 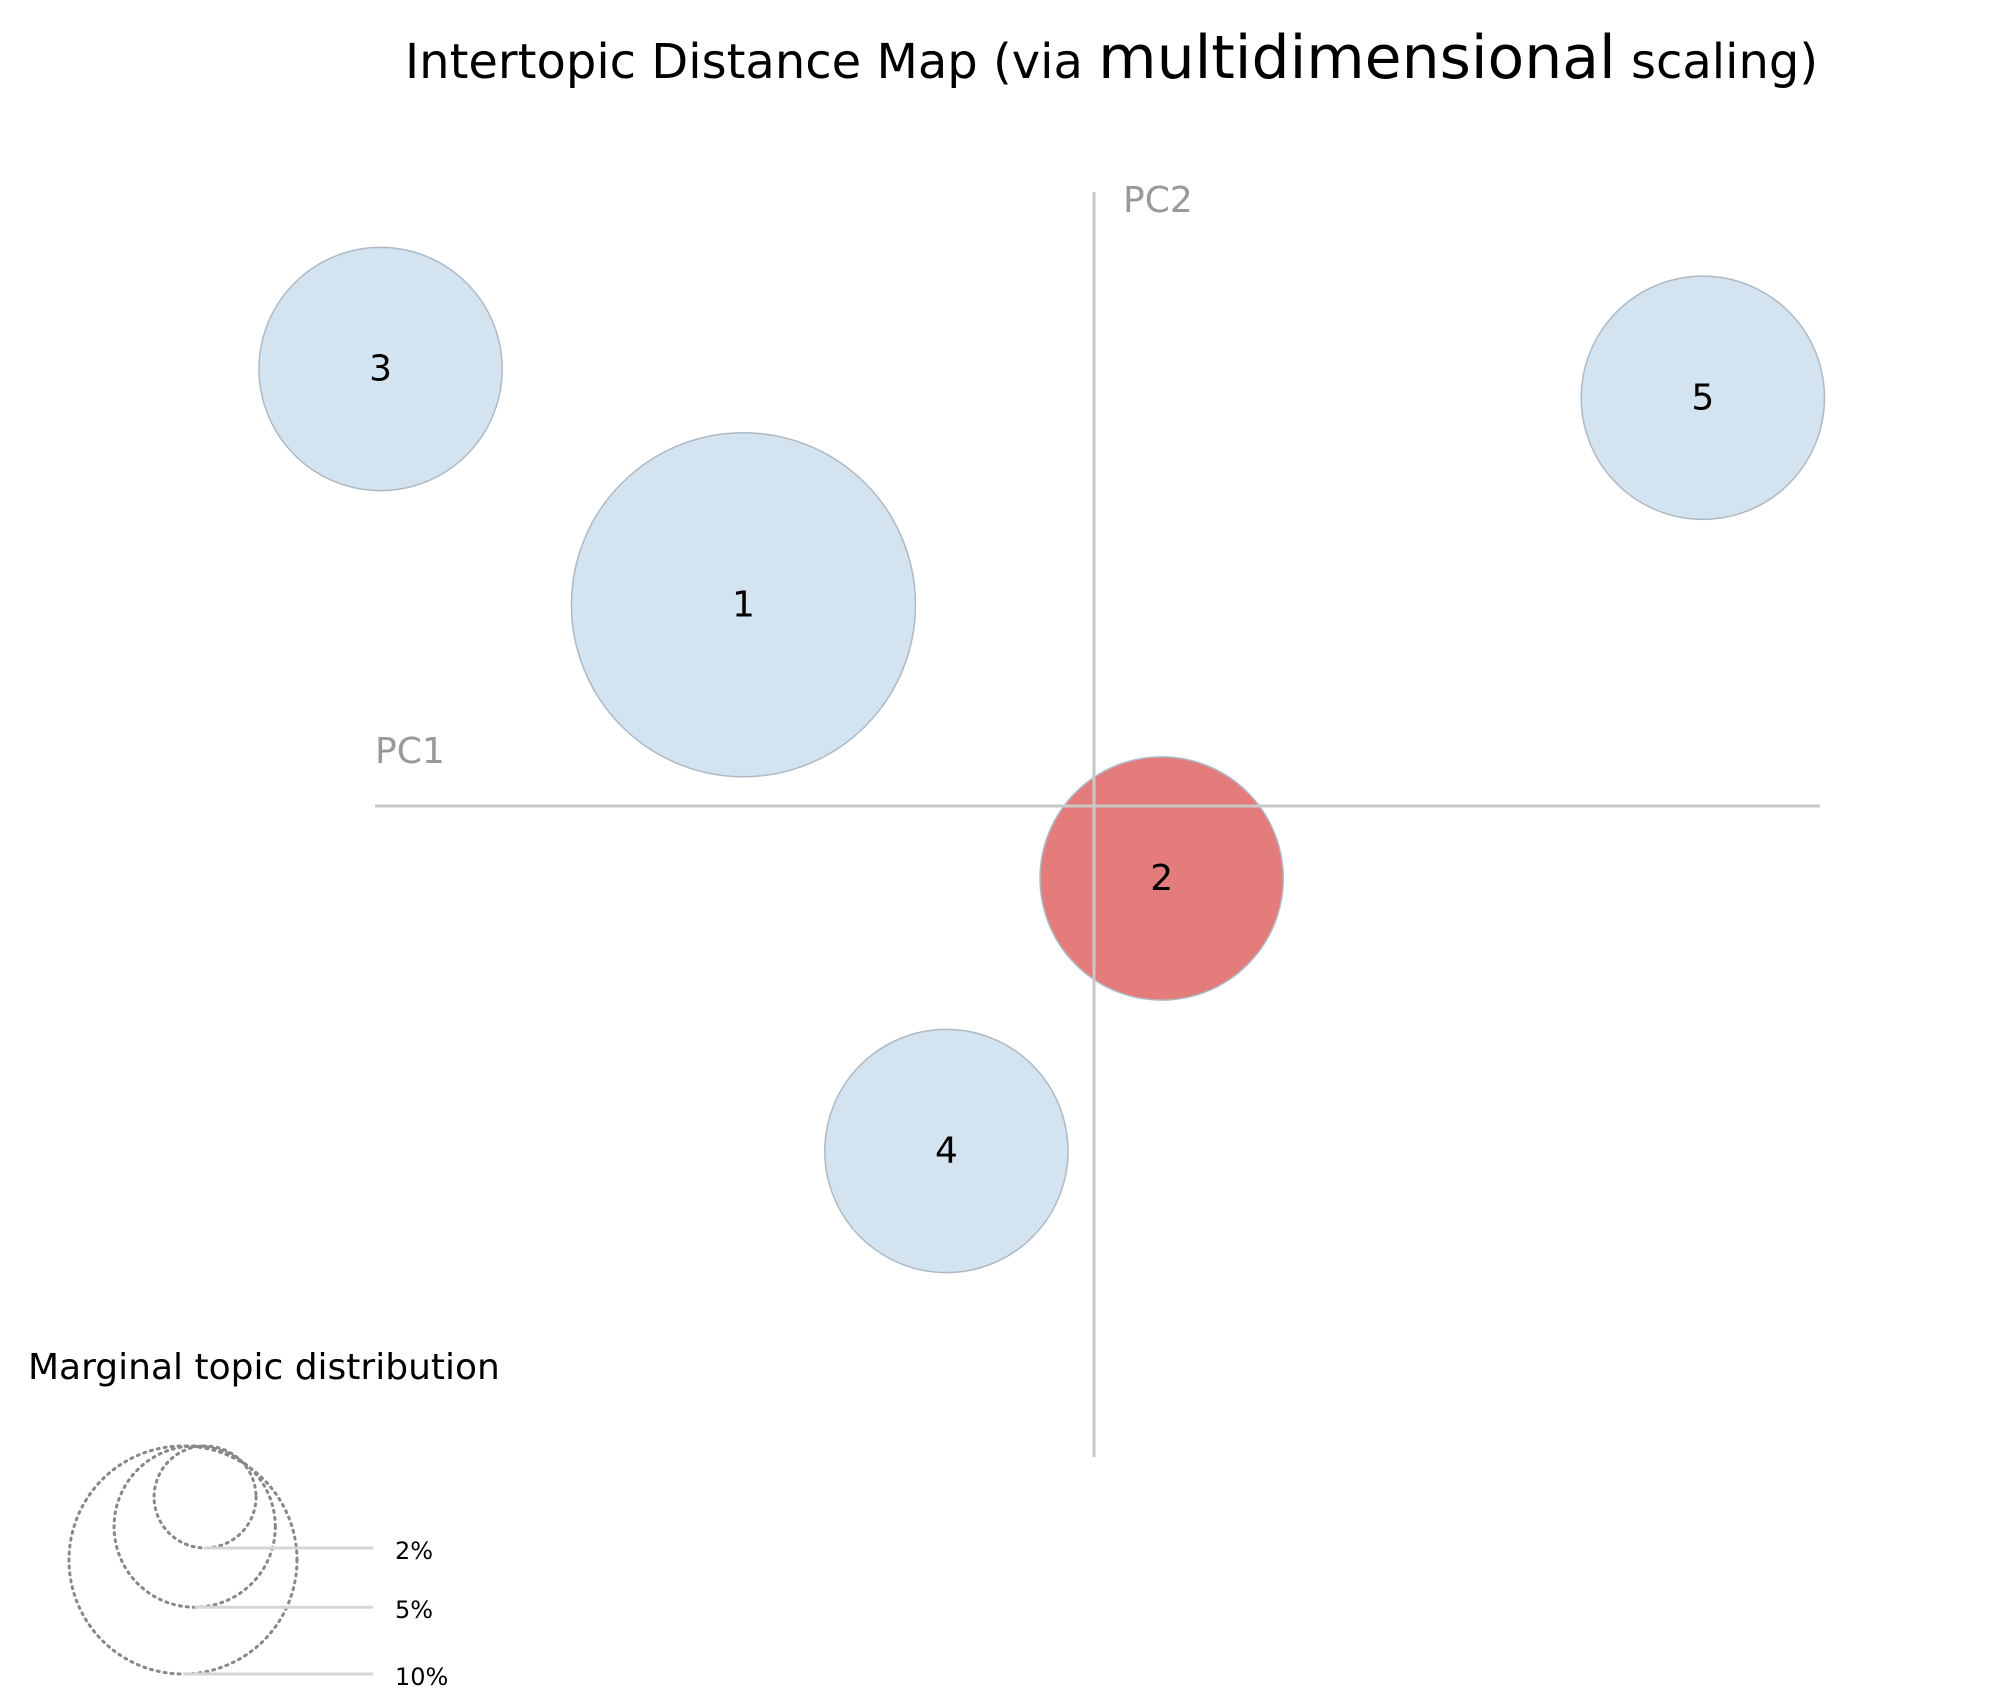 I want to click on chart-title-part-1: Intertopic Distance Map (via, so click(x=751, y=62).